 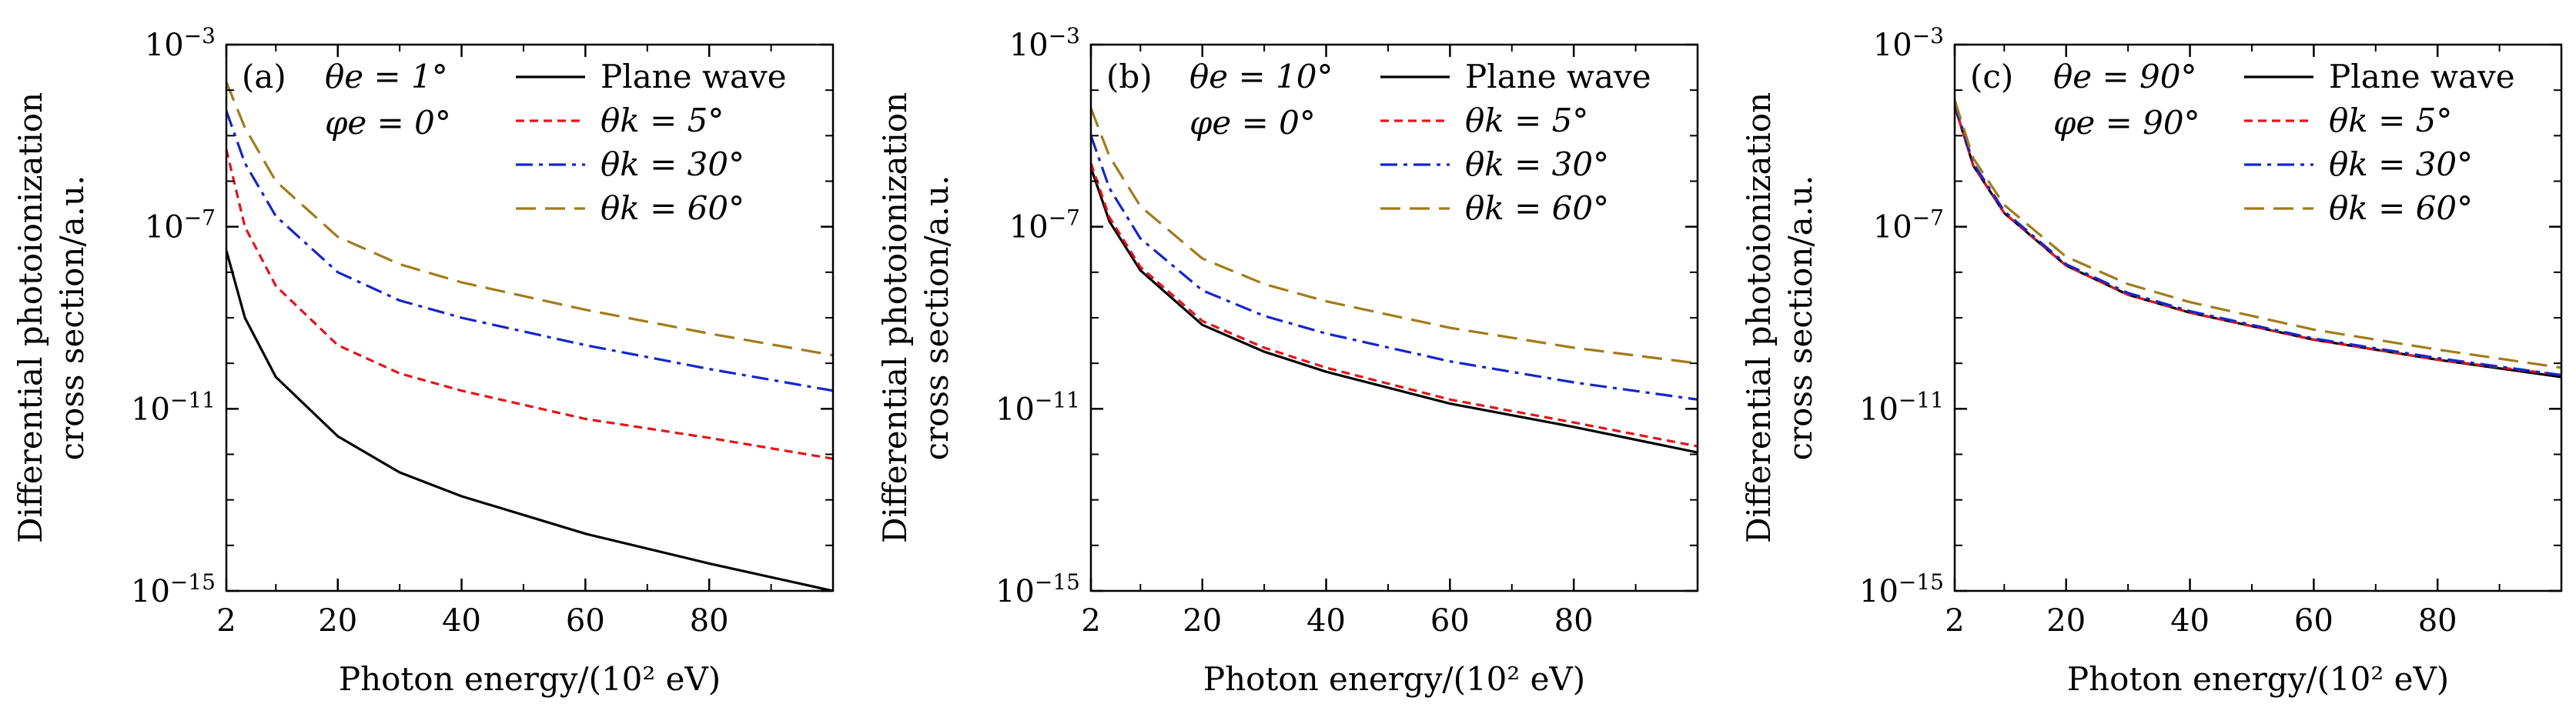 What do you see at coordinates (387, 76) in the screenshot?
I see `annotation-theta-e: θe = 1°` at bounding box center [387, 76].